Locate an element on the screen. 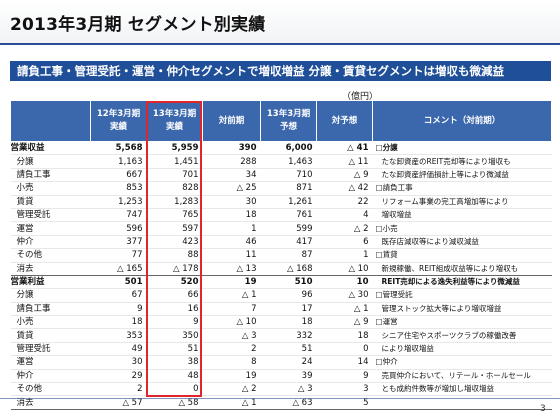 Image resolution: width=560 pixels, height=420 pixels. cell-fy12: 9 is located at coordinates (118, 309).